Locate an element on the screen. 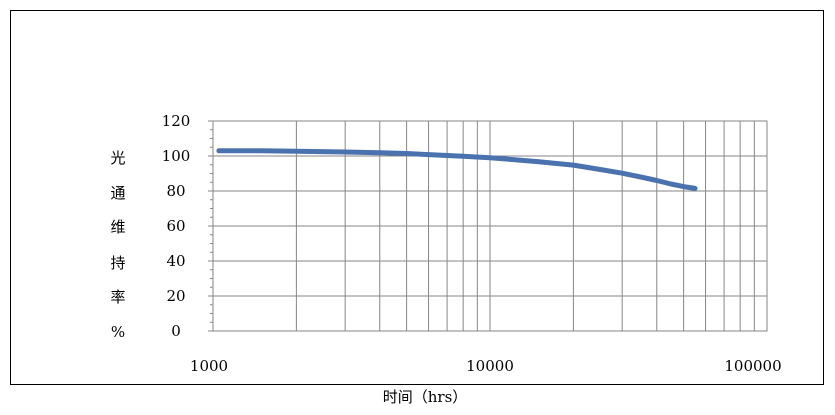 The width and height of the screenshot is (835, 415). y-axis-label-char: 持 is located at coordinates (117, 263).